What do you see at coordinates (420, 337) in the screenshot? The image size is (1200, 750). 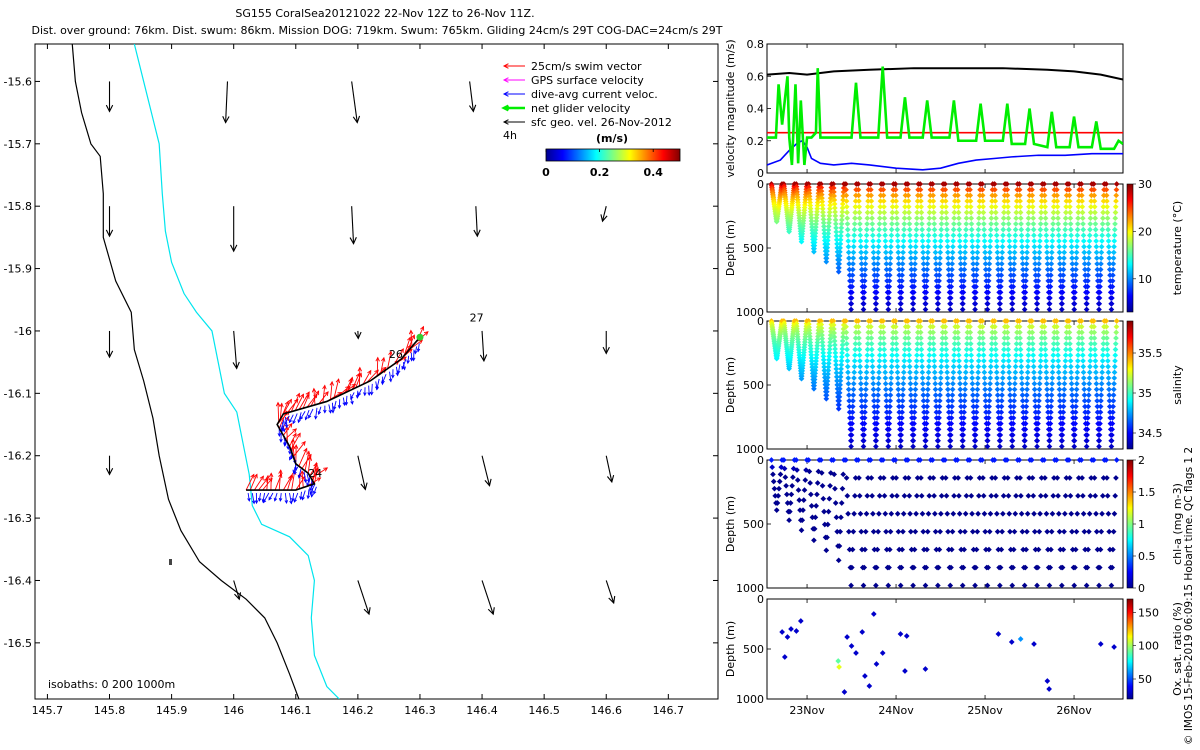 I see `track-end-marker` at bounding box center [420, 337].